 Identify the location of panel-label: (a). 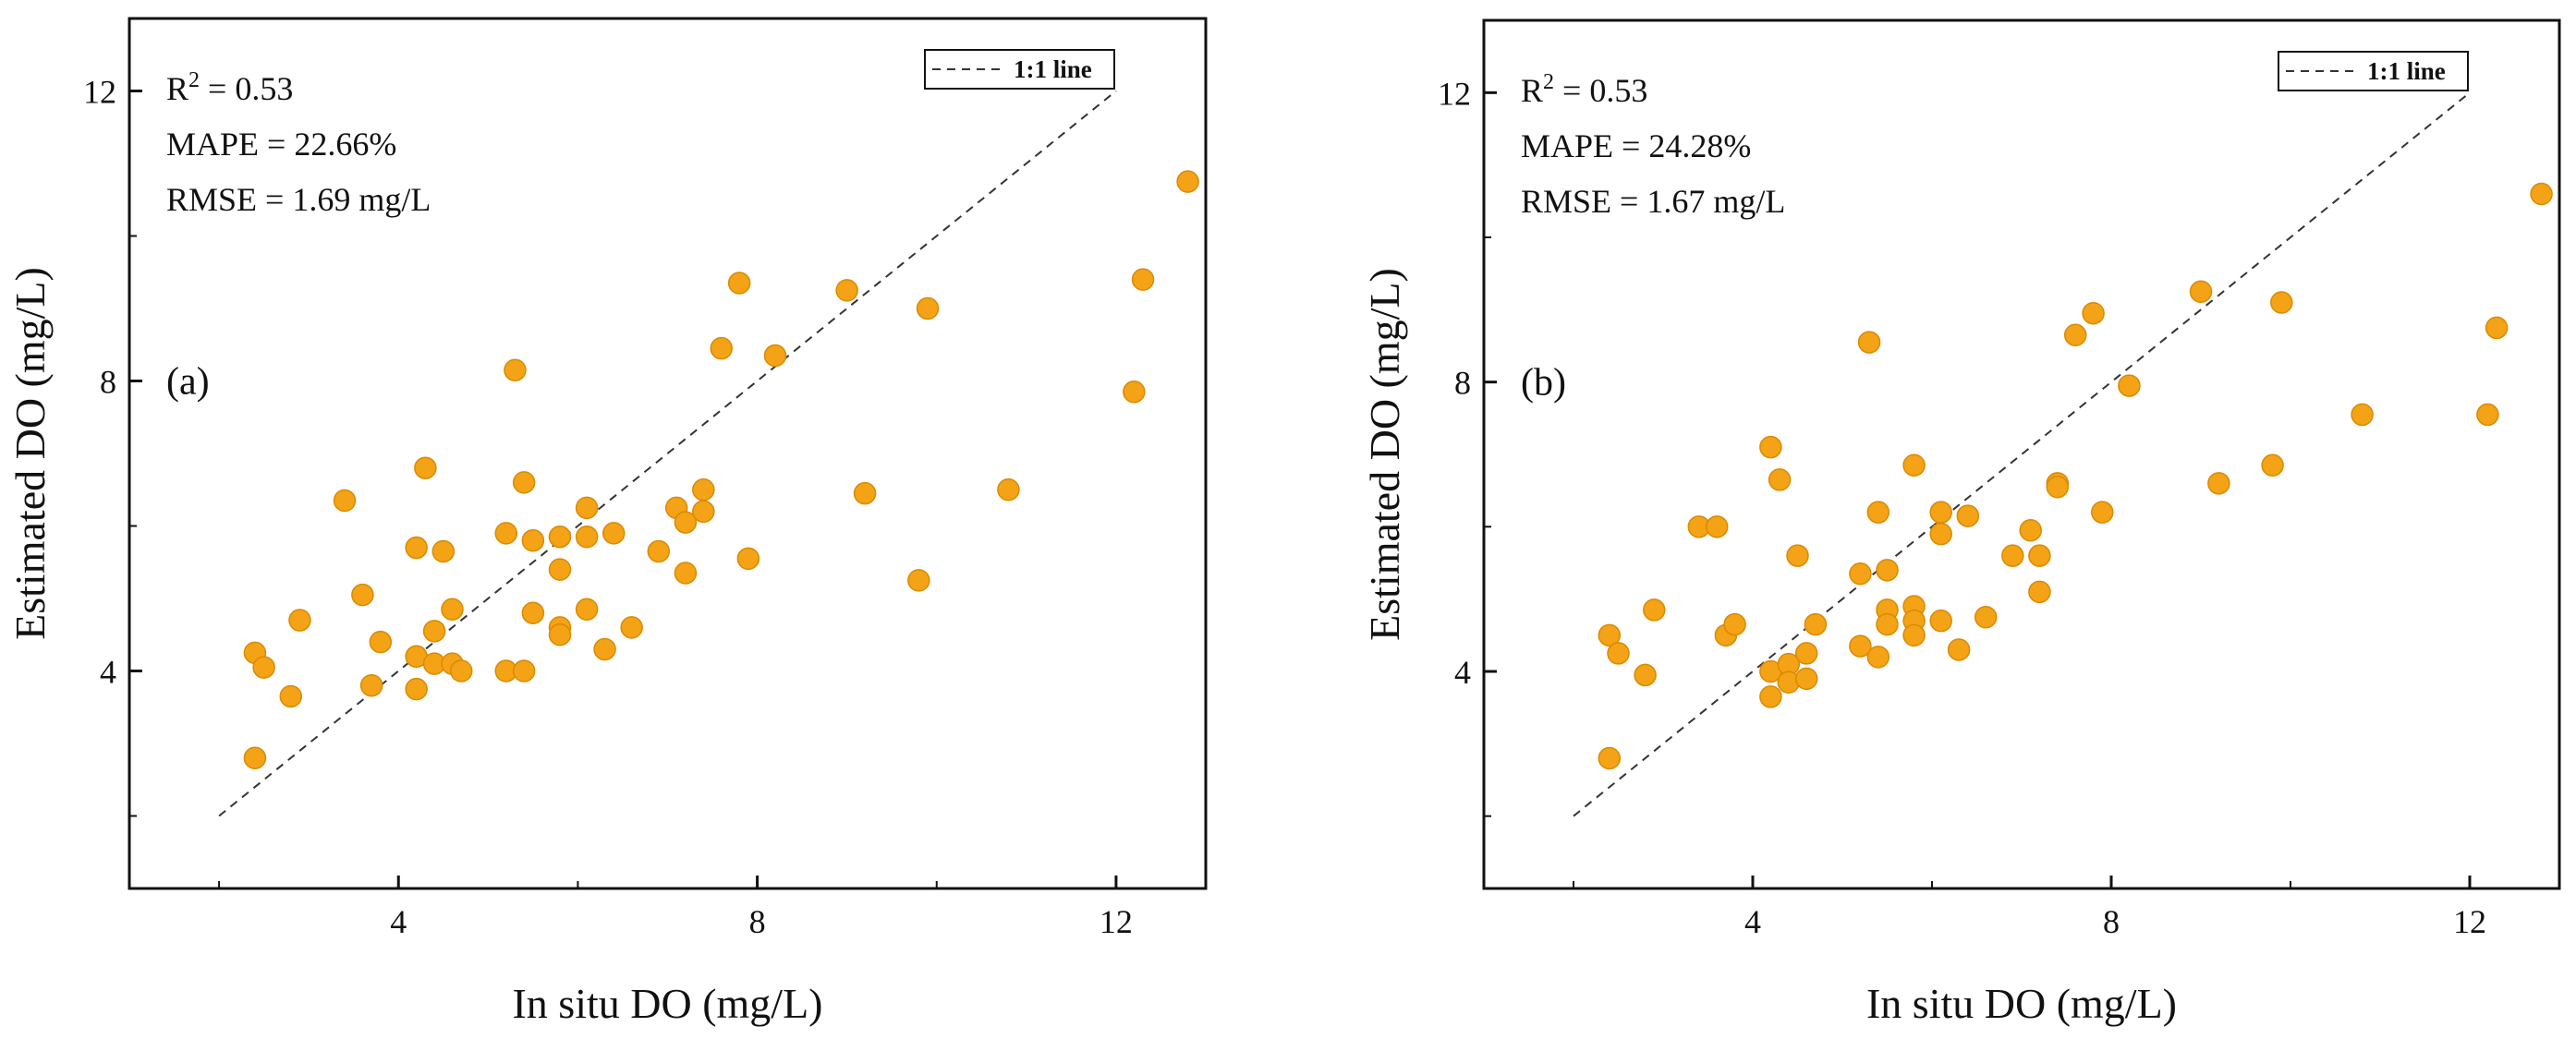
(188, 383).